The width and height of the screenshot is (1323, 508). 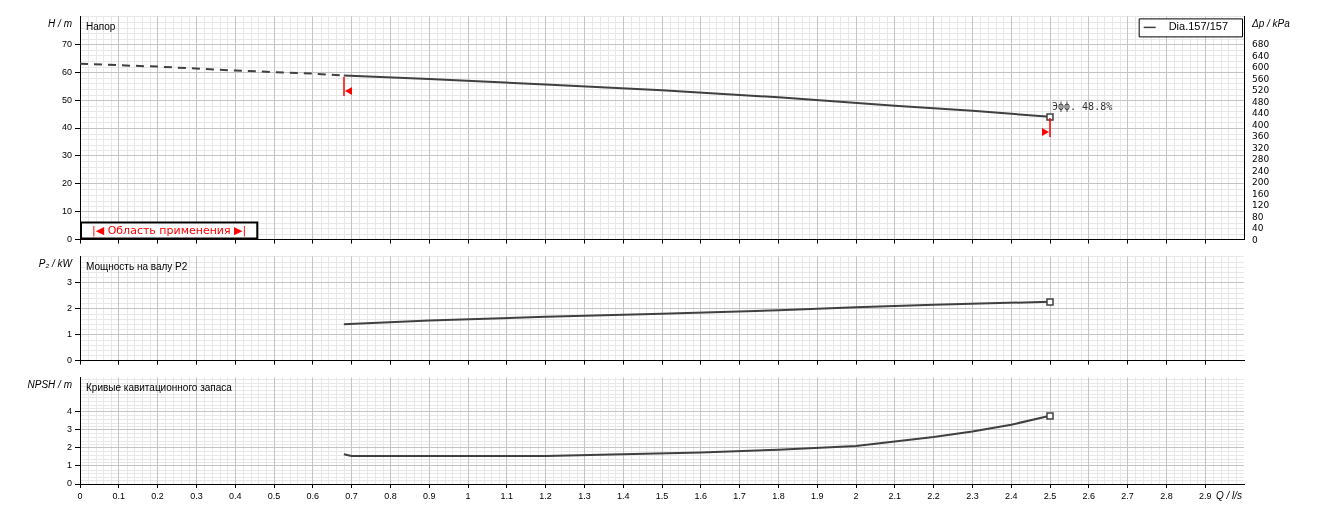 I want to click on y2-tick-label: 320, so click(x=1261, y=148).